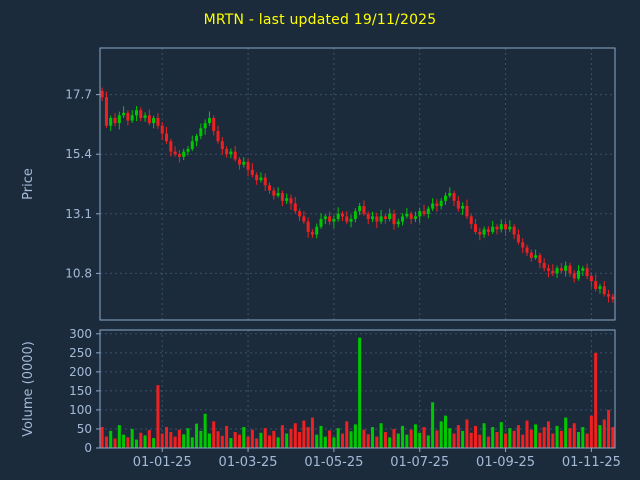  What do you see at coordinates (28, 184) in the screenshot?
I see `price-axis-label: Price` at bounding box center [28, 184].